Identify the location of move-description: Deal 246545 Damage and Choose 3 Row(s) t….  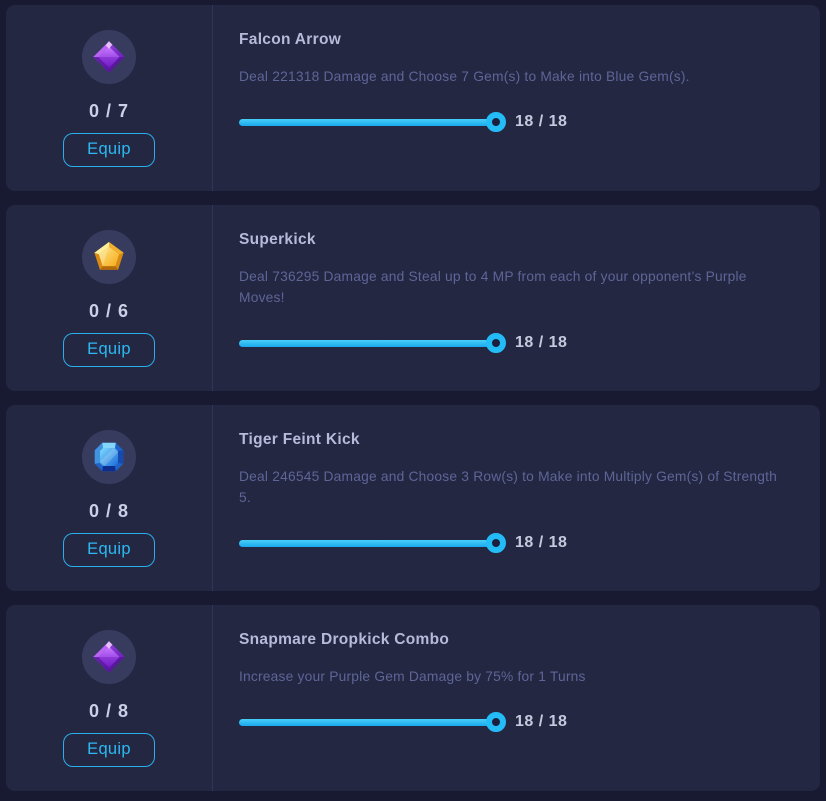
(508, 487).